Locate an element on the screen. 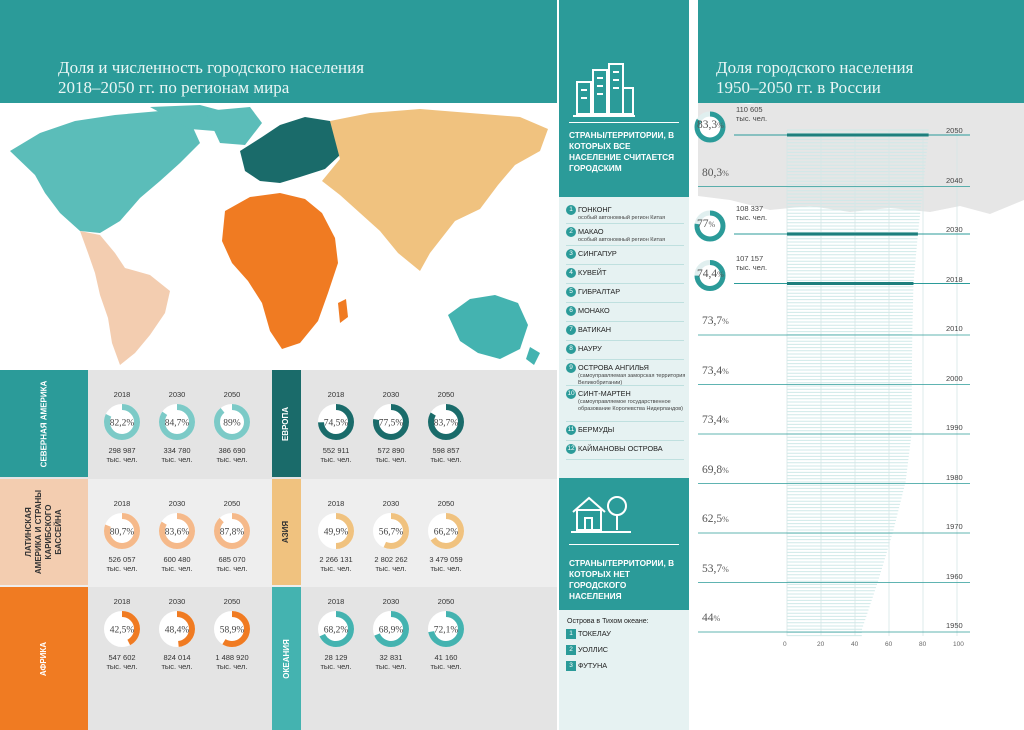  population-value: 110 605 is located at coordinates (749, 109).